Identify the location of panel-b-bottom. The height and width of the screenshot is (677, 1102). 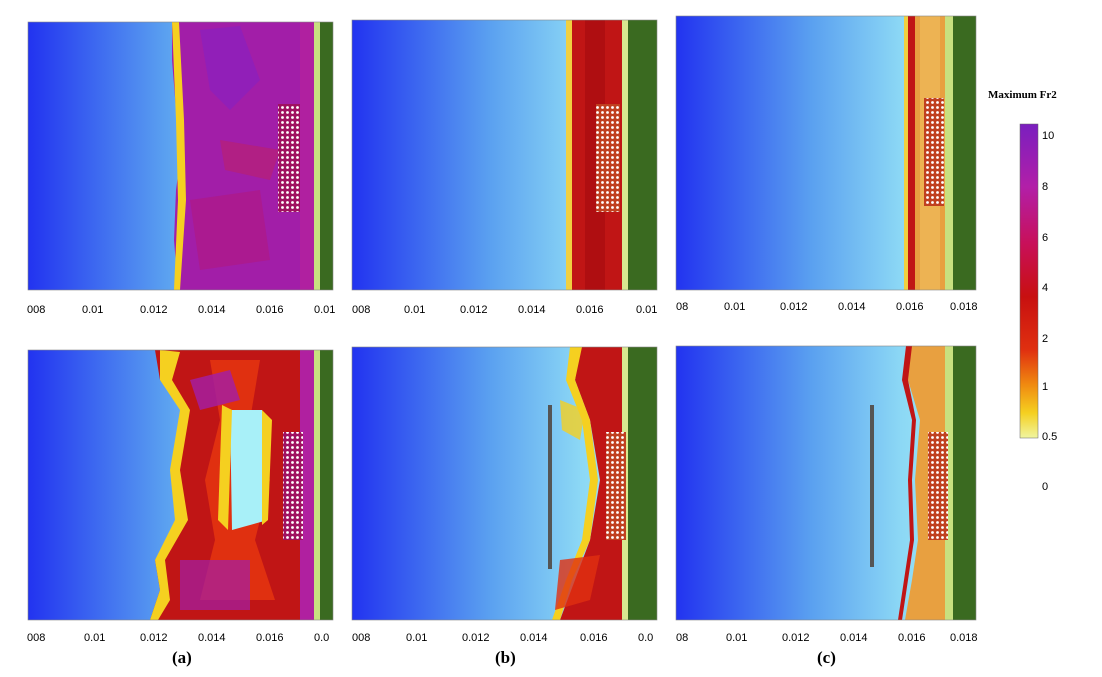
(504, 483).